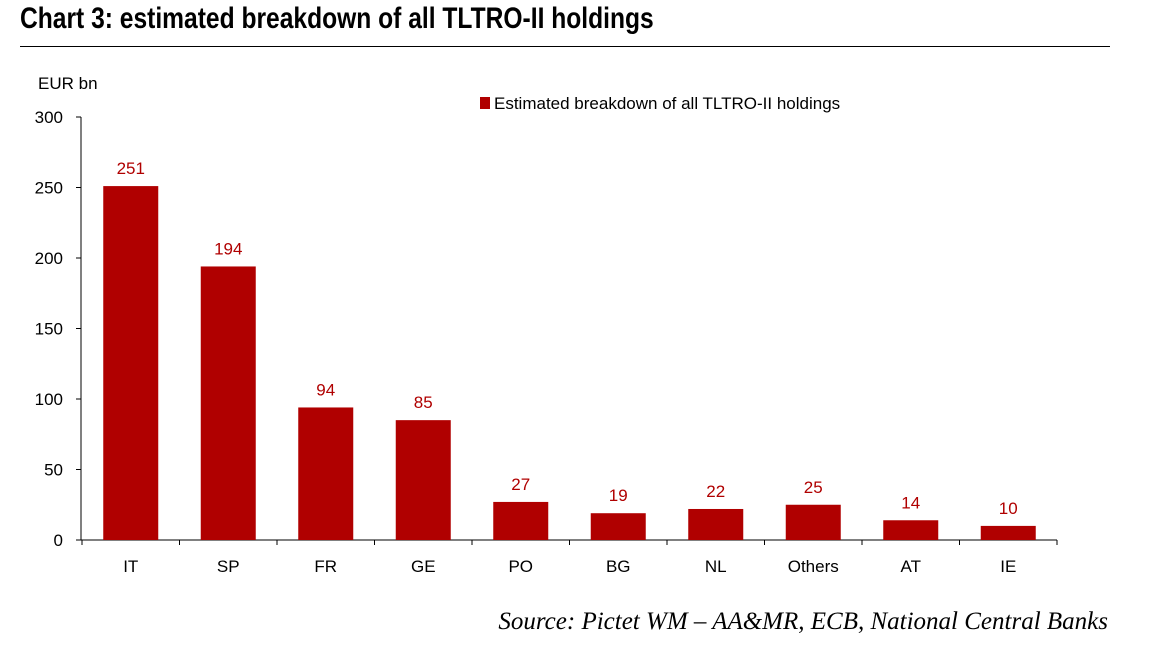  What do you see at coordinates (618, 566) in the screenshot?
I see `x-tick-label: BG` at bounding box center [618, 566].